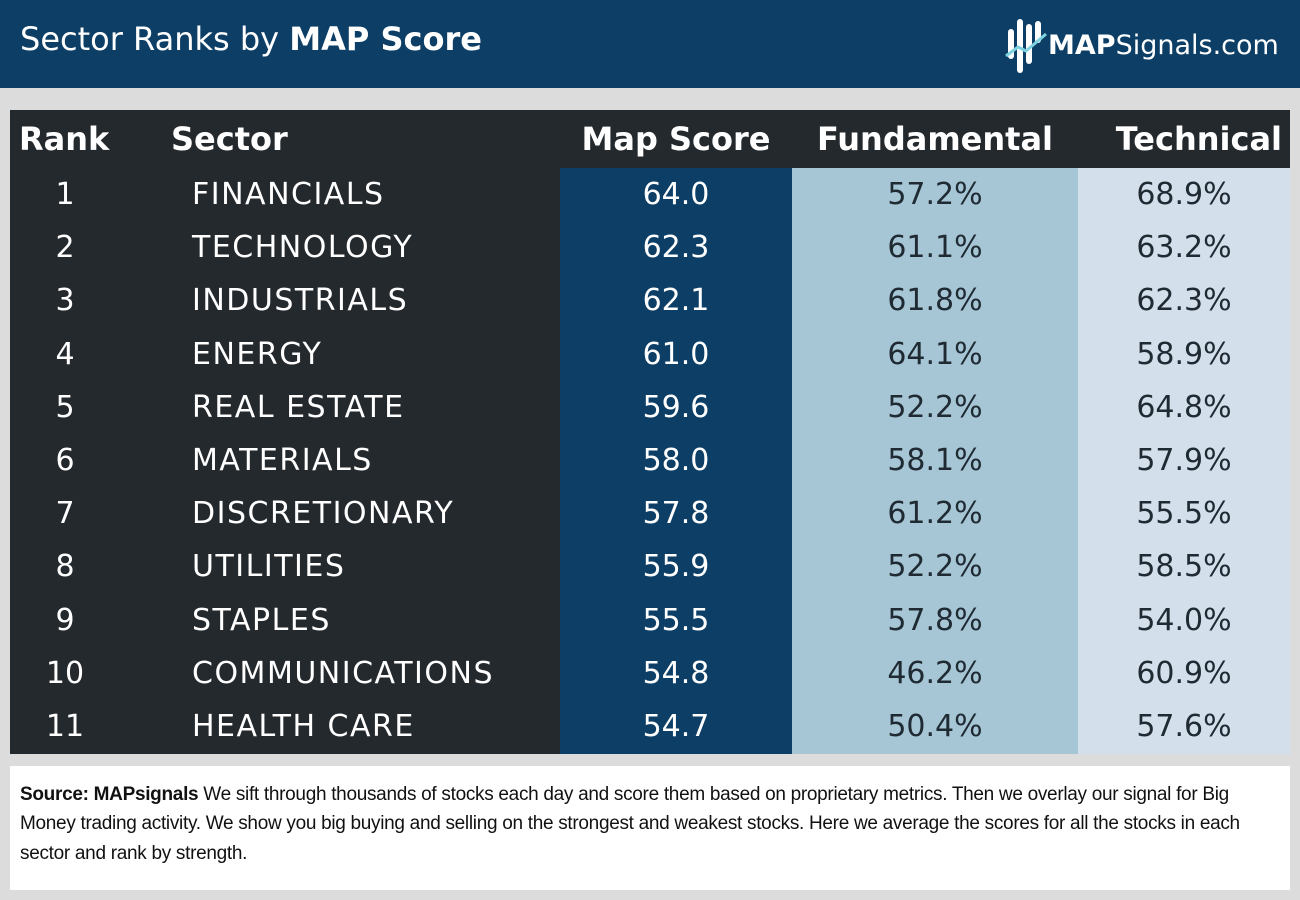 The height and width of the screenshot is (900, 1300). I want to click on cell-technical: 68.9%, so click(1184, 194).